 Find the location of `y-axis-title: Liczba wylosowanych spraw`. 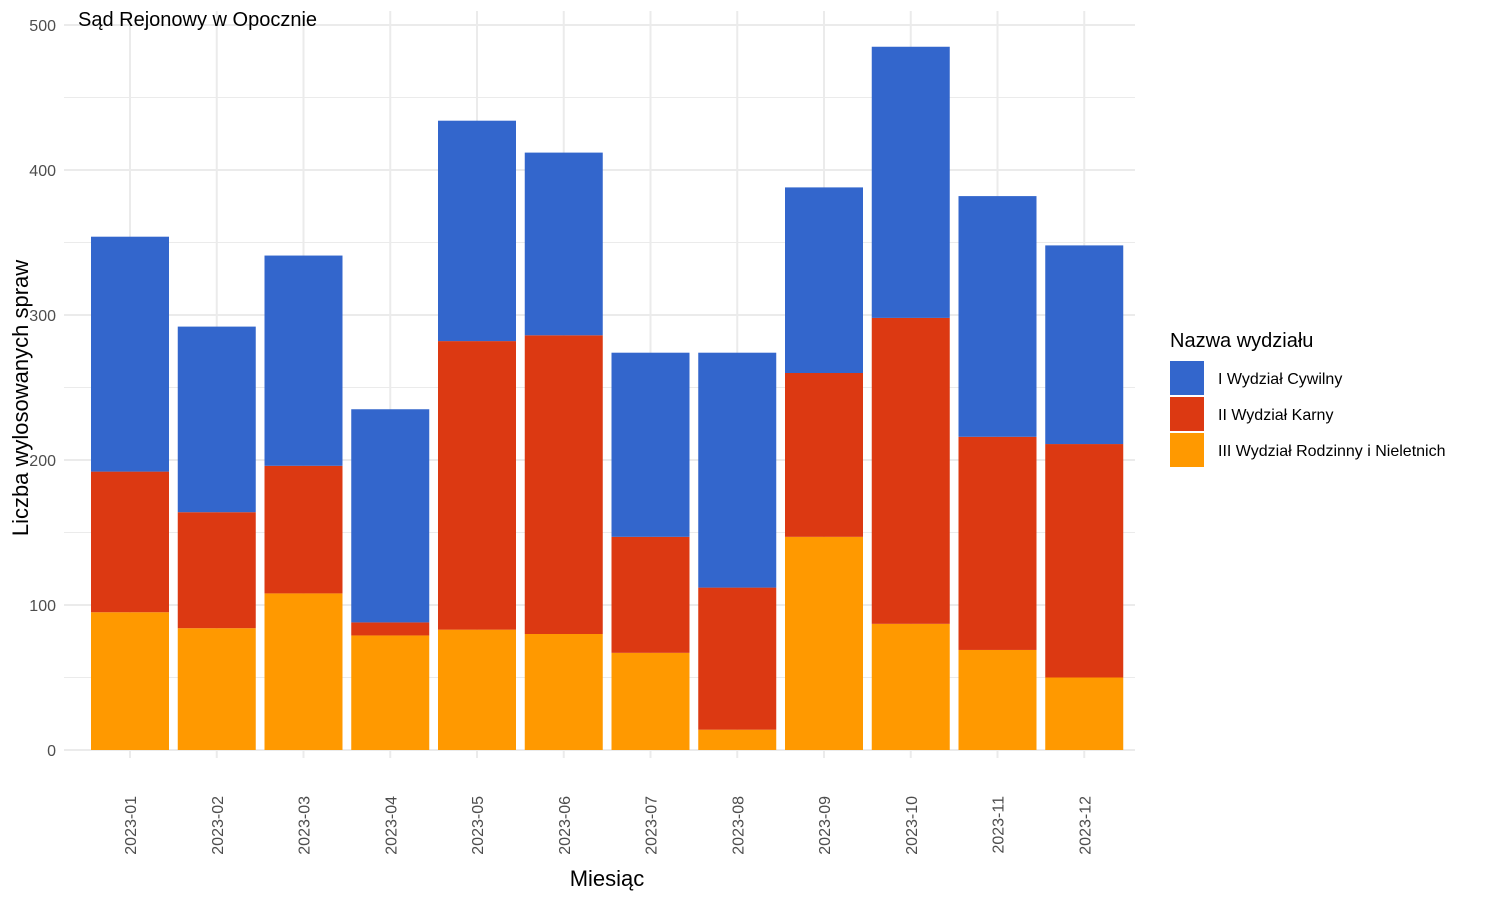

y-axis-title: Liczba wylosowanych spraw is located at coordinates (20, 398).